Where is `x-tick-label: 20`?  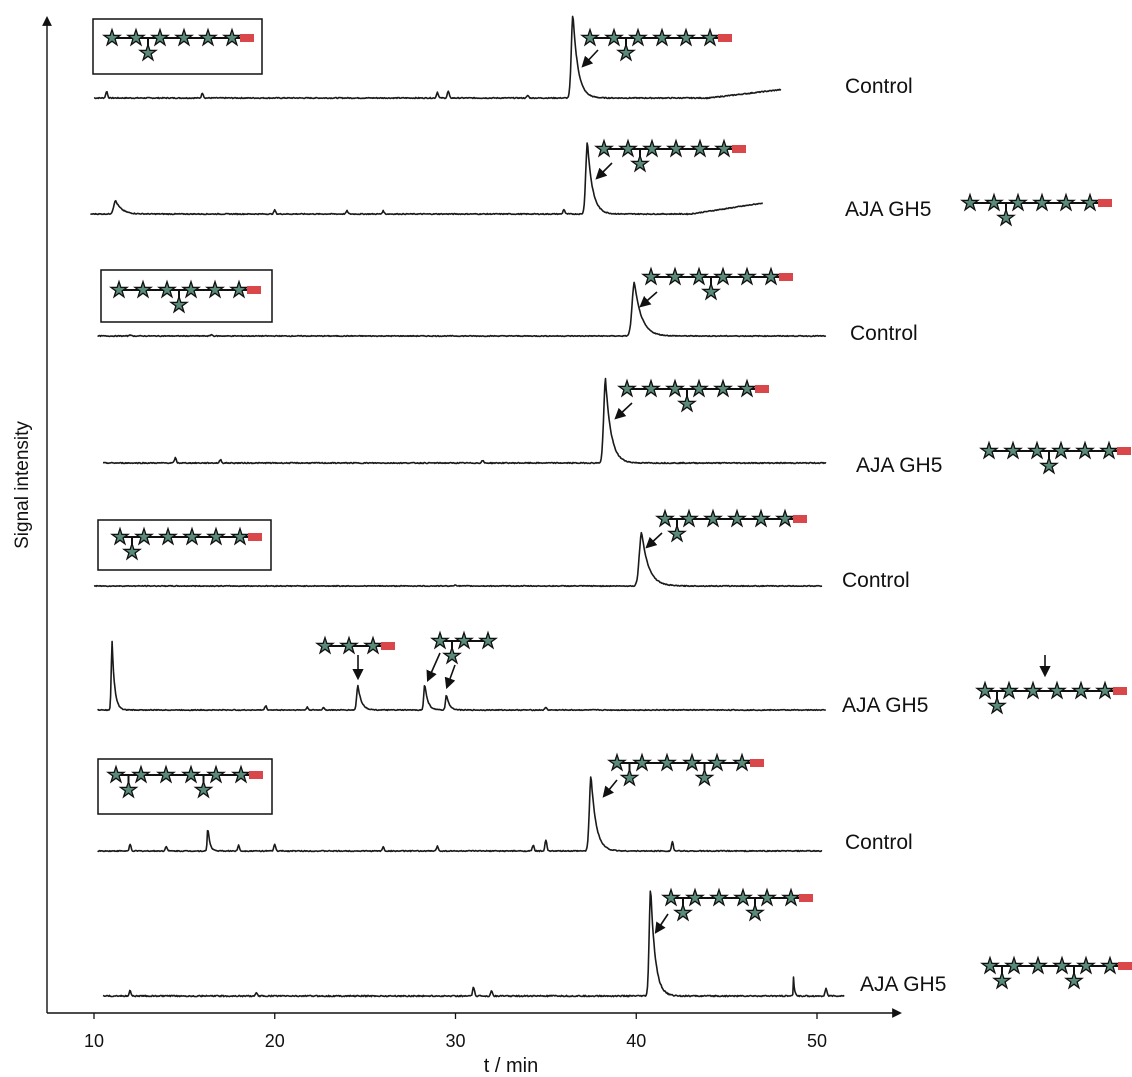
x-tick-label: 20 is located at coordinates (275, 1041).